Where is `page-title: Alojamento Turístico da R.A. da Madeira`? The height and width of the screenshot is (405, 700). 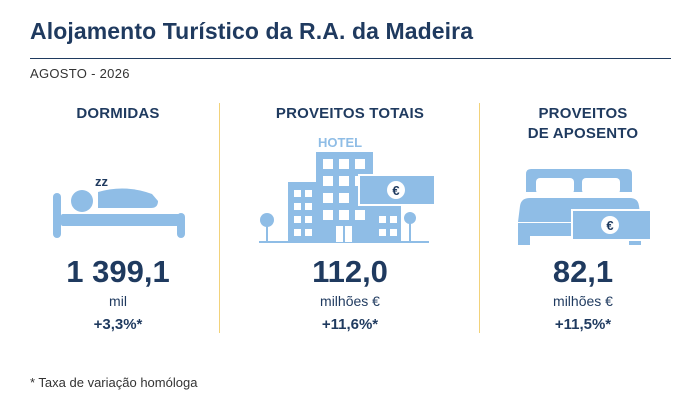 page-title: Alojamento Turístico da R.A. da Madeira is located at coordinates (252, 31).